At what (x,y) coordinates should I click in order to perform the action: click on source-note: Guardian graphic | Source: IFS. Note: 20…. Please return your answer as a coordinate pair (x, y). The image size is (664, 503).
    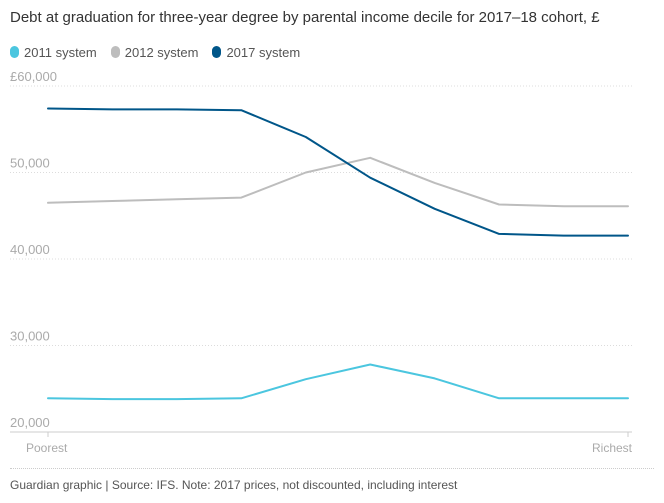
    Looking at the image, I should click on (234, 485).